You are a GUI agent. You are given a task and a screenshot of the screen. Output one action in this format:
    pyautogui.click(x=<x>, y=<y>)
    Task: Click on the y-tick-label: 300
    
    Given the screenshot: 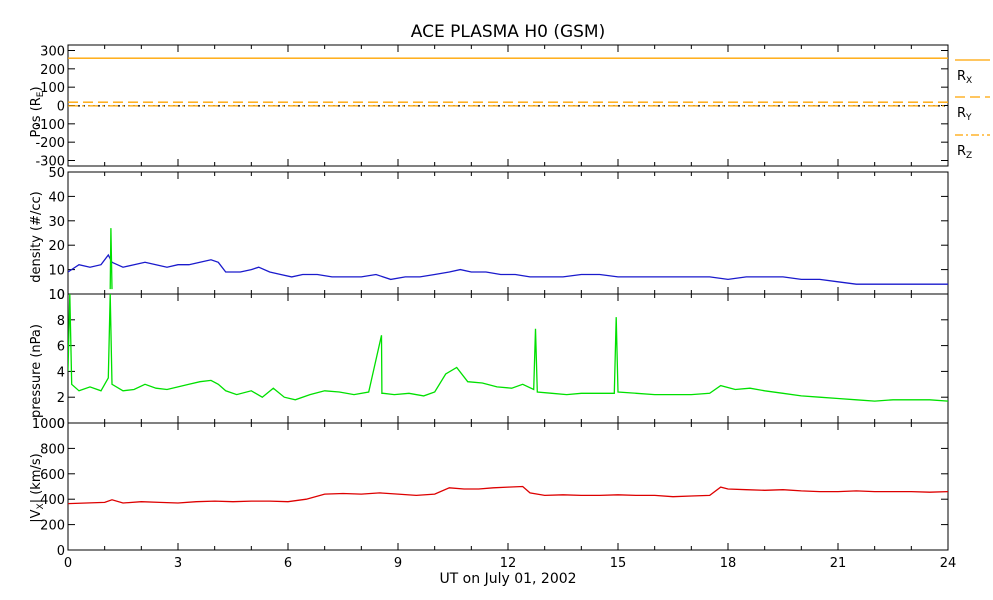 What is the action you would take?
    pyautogui.click(x=52, y=52)
    